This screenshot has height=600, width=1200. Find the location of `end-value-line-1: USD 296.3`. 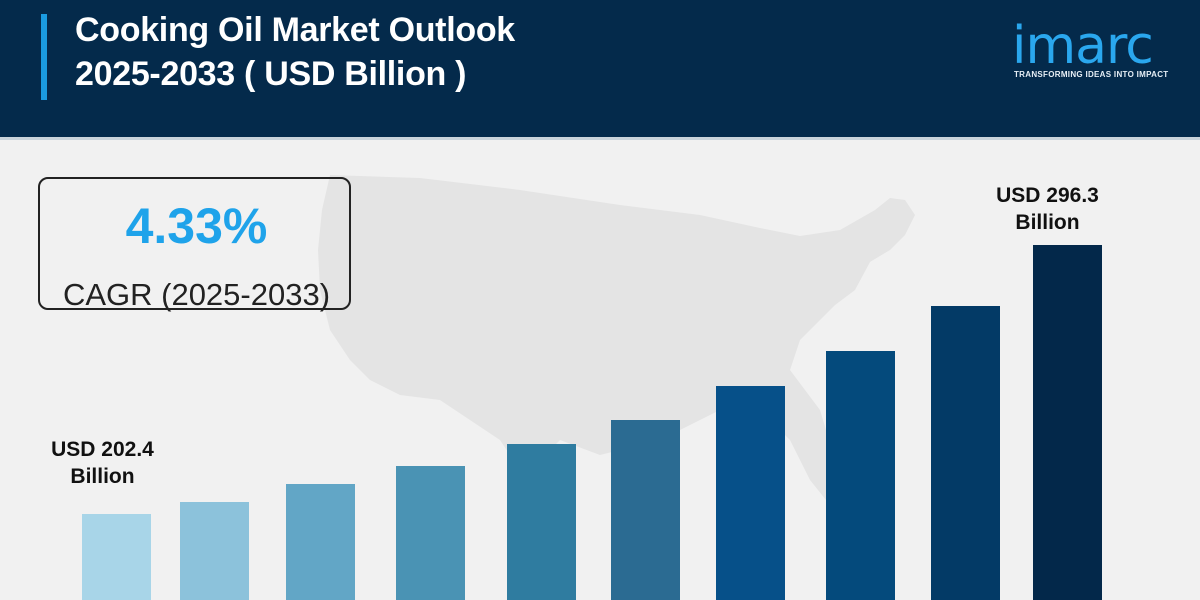

end-value-line-1: USD 296.3 is located at coordinates (1047, 195).